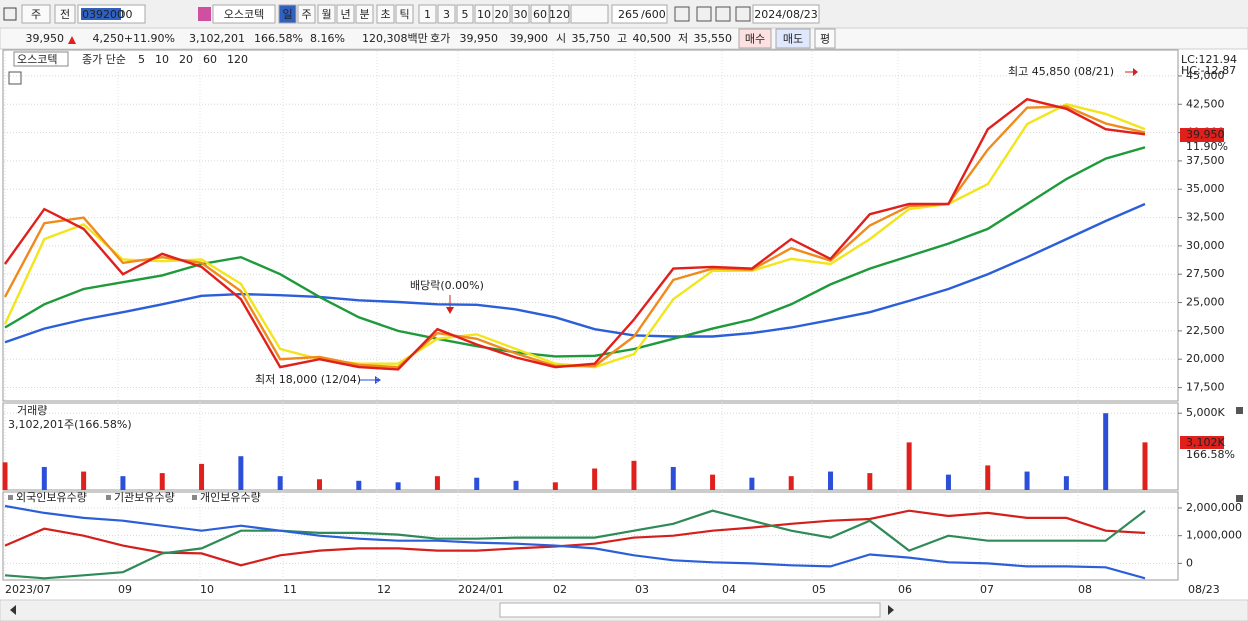 The height and width of the screenshot is (621, 1248). Describe the element at coordinates (589, 14) in the screenshot. I see `dropdown` at that location.